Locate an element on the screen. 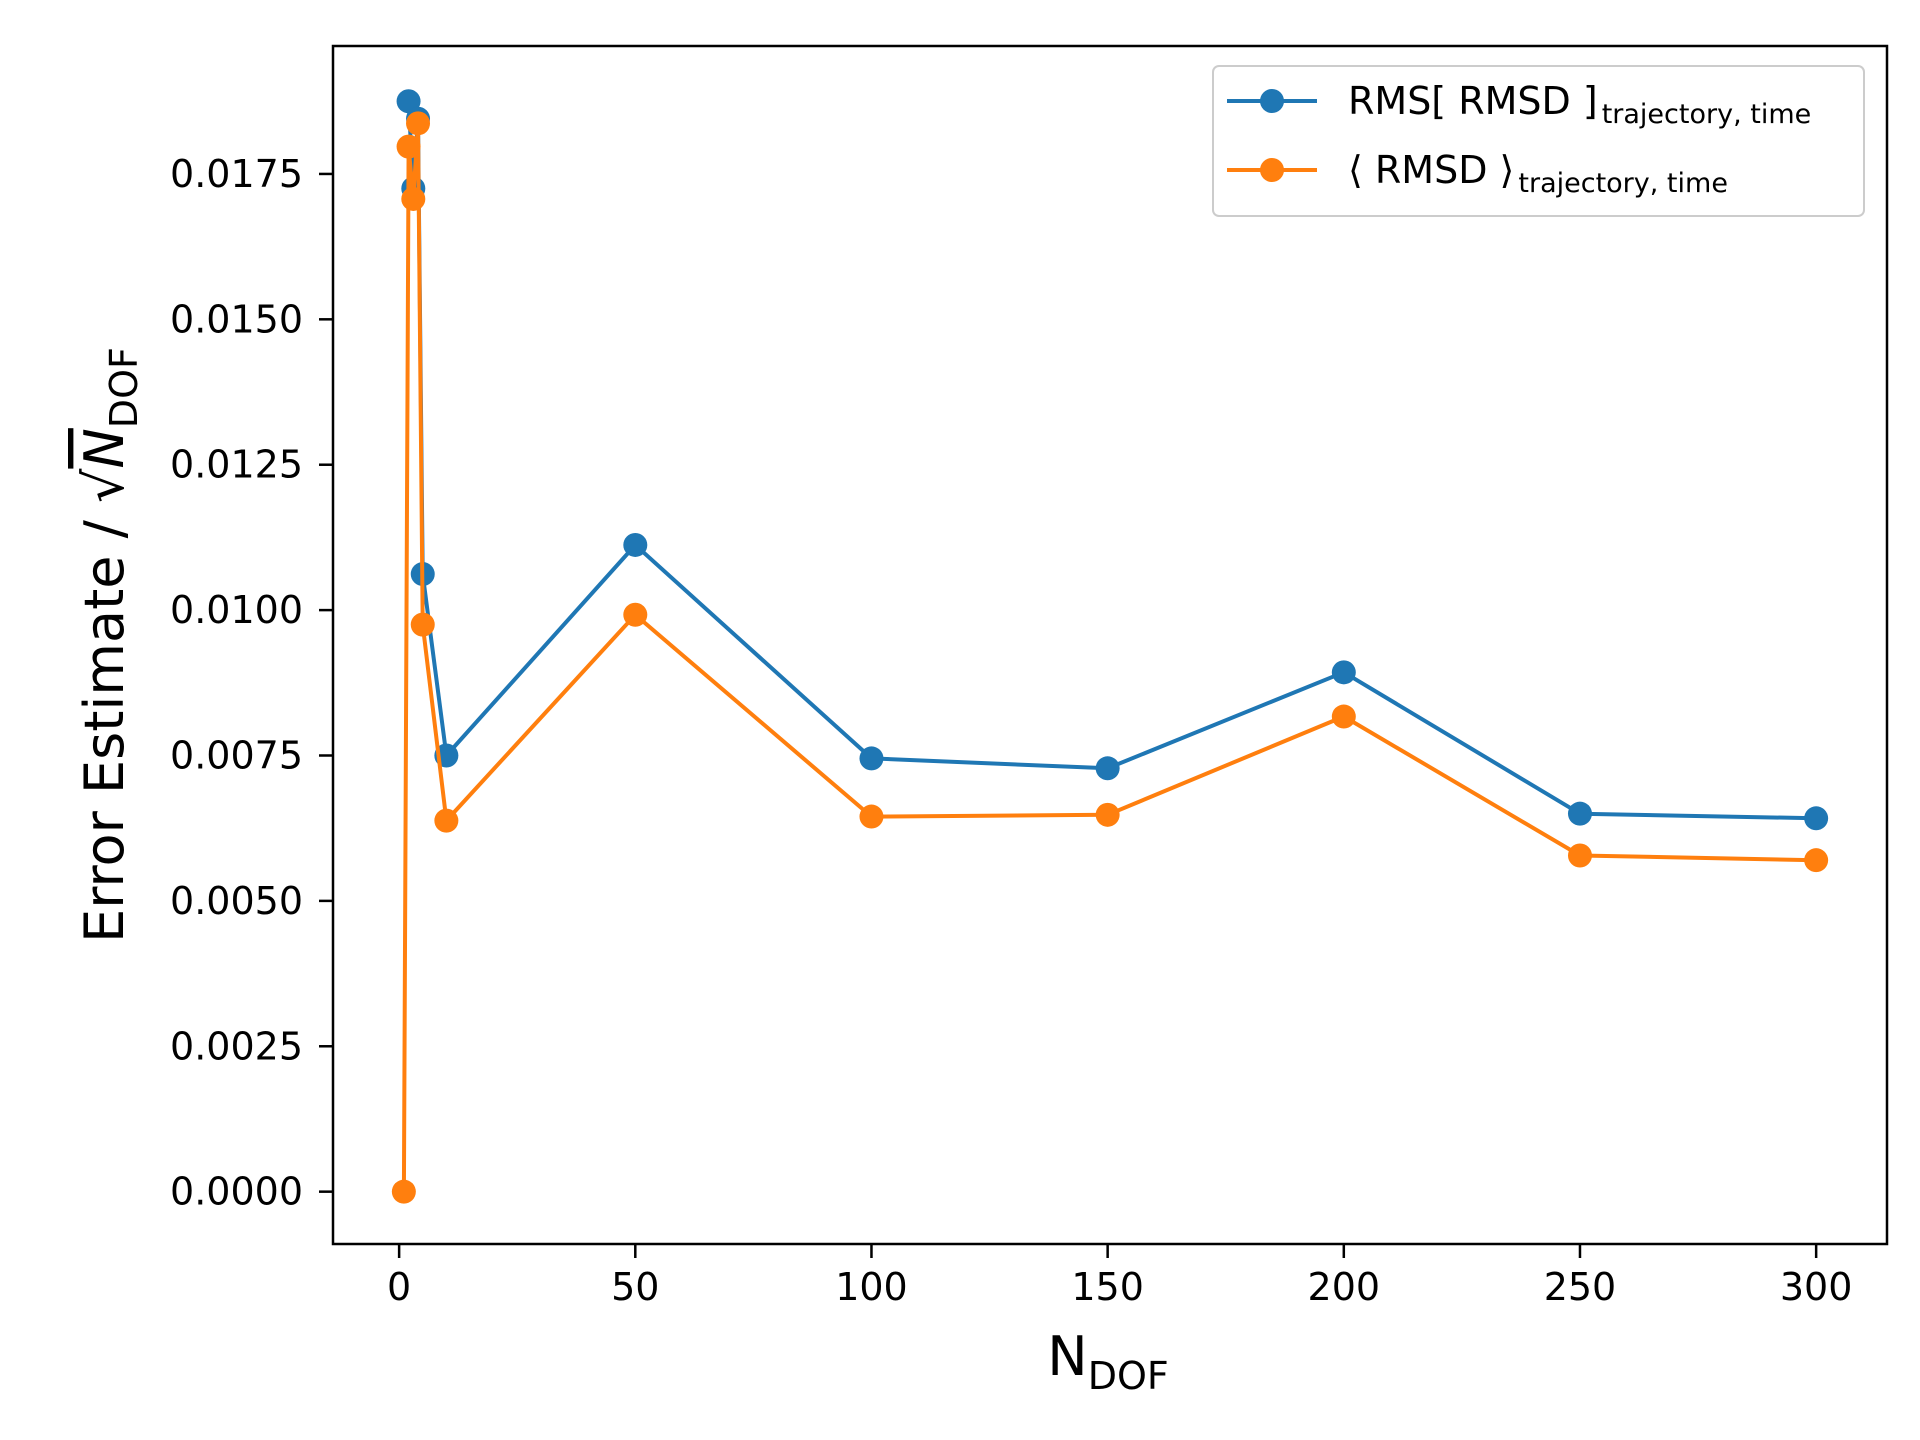 Image resolution: width=1920 pixels, height=1440 pixels. y-tick-label: 0.0125 is located at coordinates (236, 465).